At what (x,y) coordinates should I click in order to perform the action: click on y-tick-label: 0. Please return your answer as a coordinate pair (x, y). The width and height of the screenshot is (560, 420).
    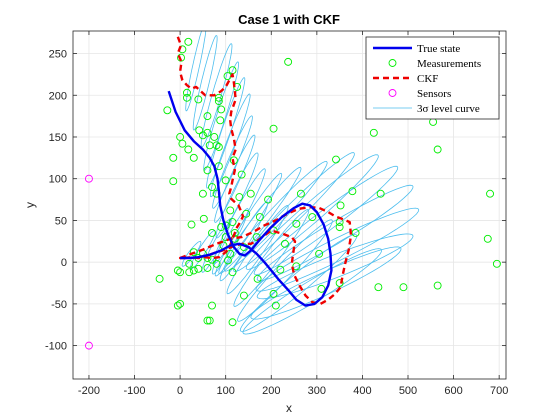
    Looking at the image, I should click on (64, 263).